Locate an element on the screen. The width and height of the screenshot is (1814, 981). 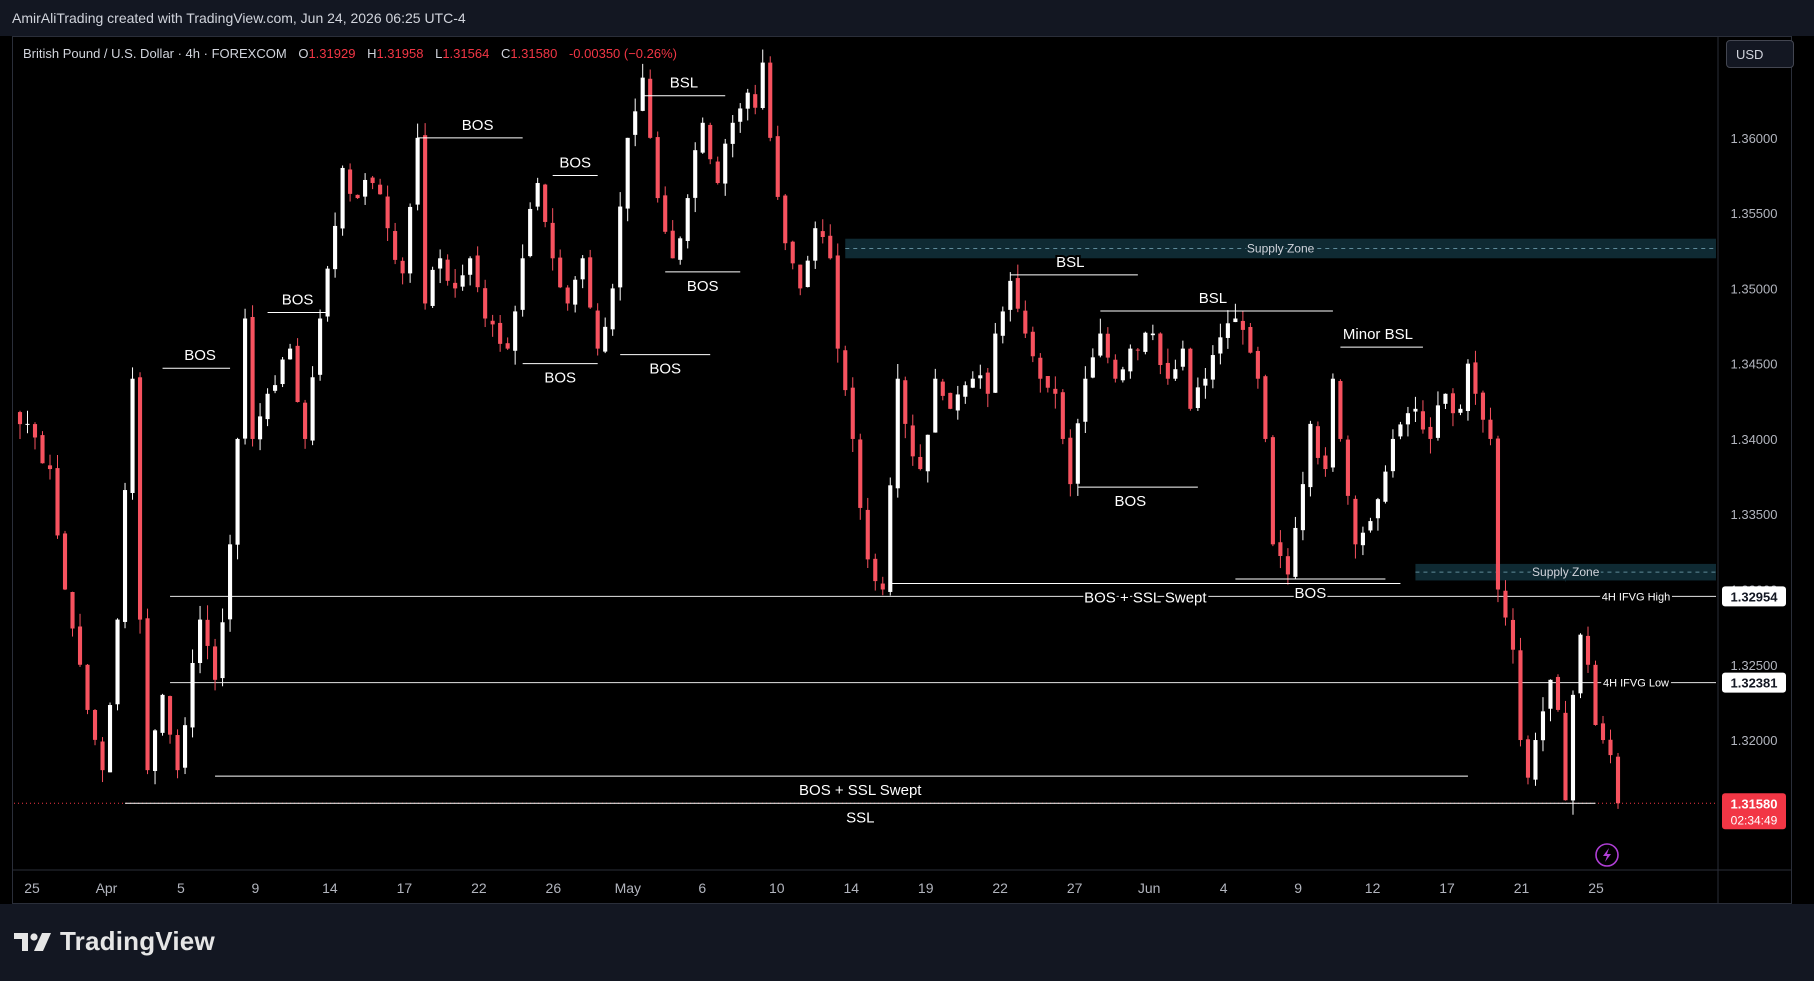
ifvg-price-tag is located at coordinates (1754, 596).